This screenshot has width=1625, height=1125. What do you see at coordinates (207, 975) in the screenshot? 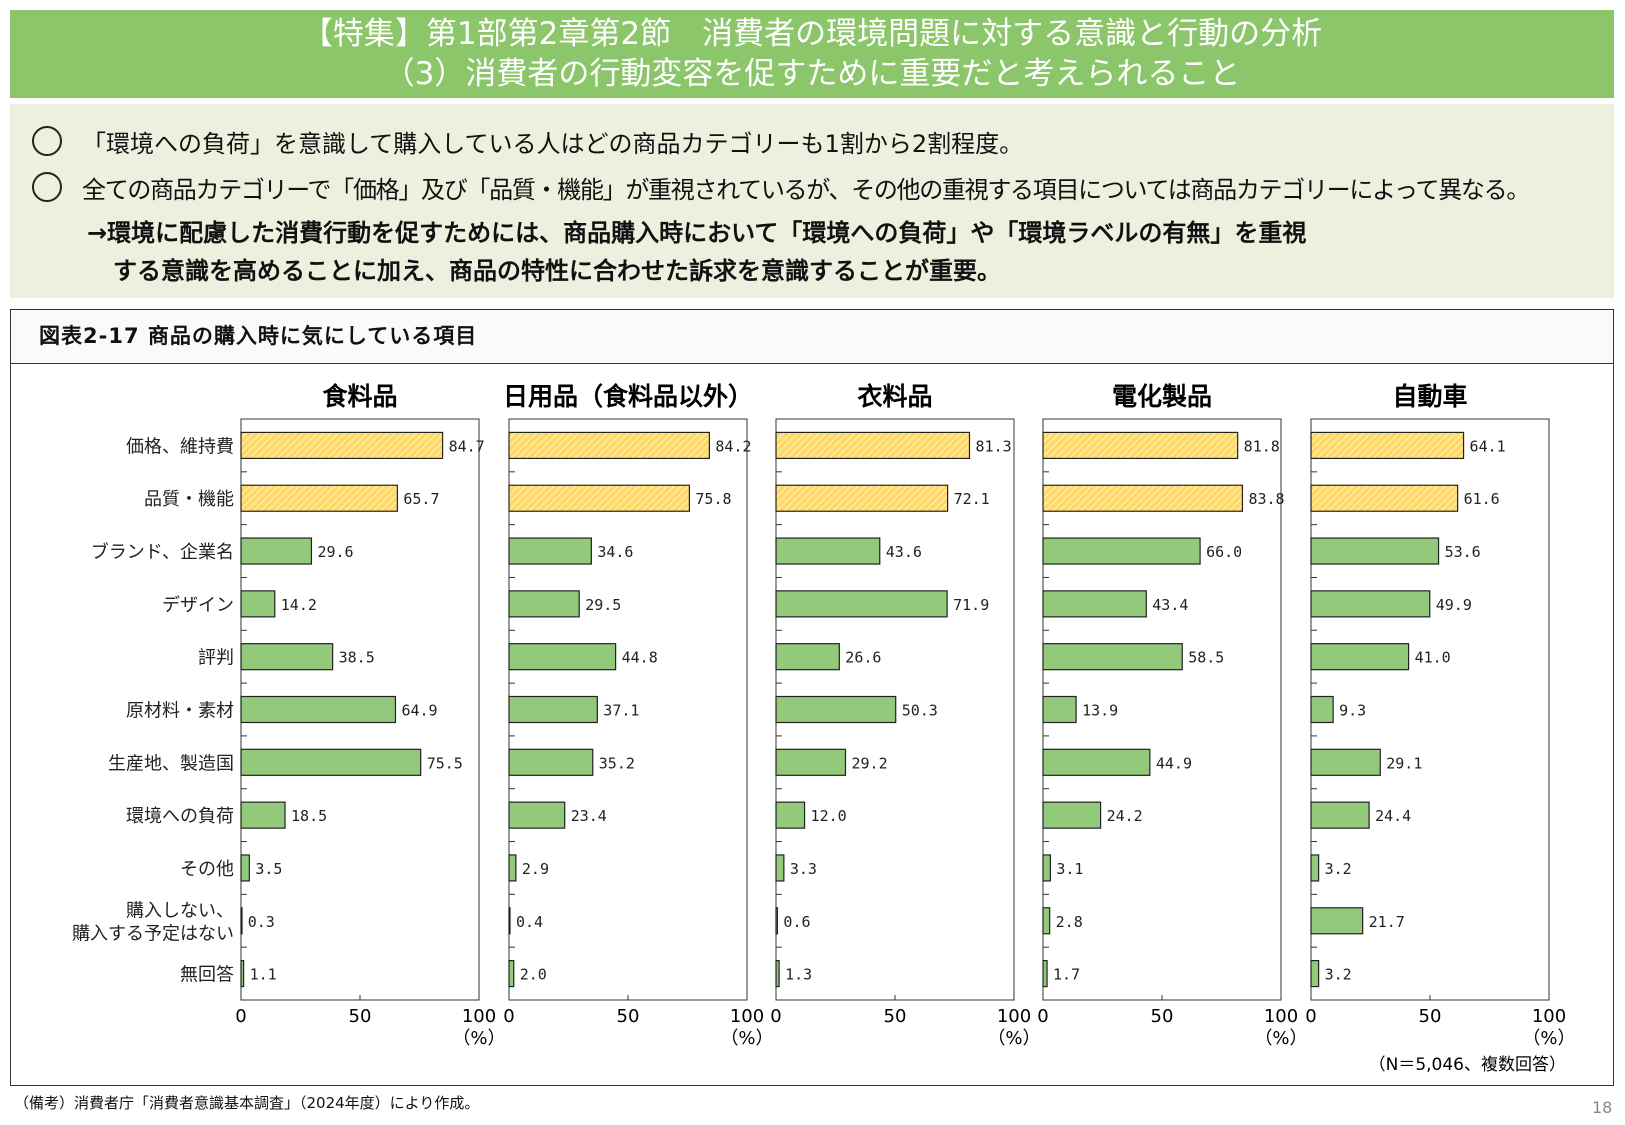
I see `category-label: 無回答` at bounding box center [207, 975].